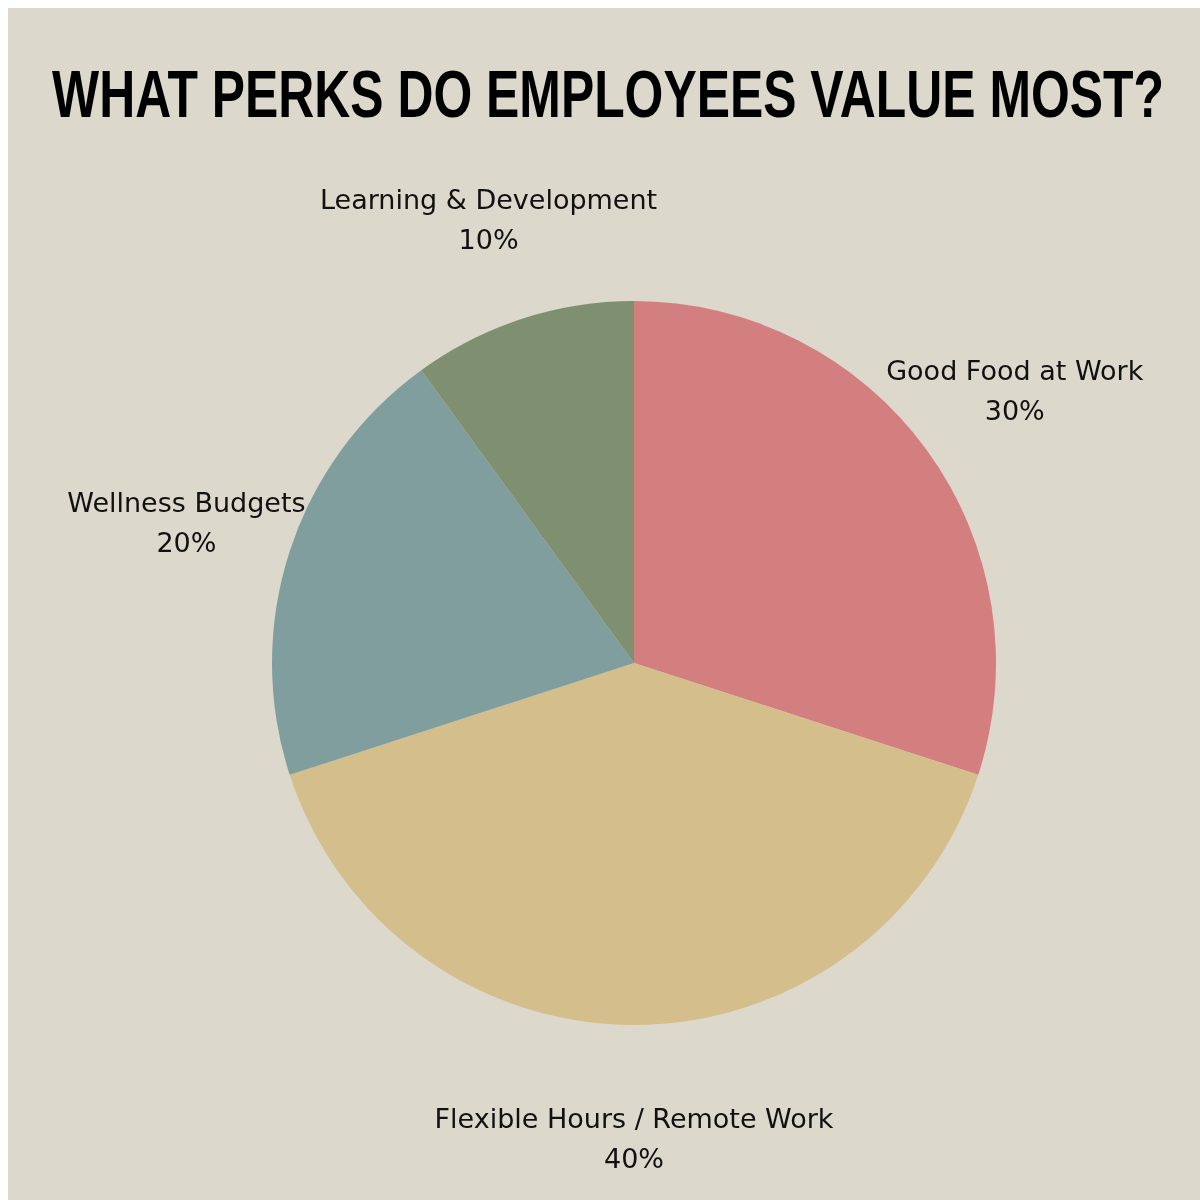  I want to click on pie-slice, so click(527, 482).